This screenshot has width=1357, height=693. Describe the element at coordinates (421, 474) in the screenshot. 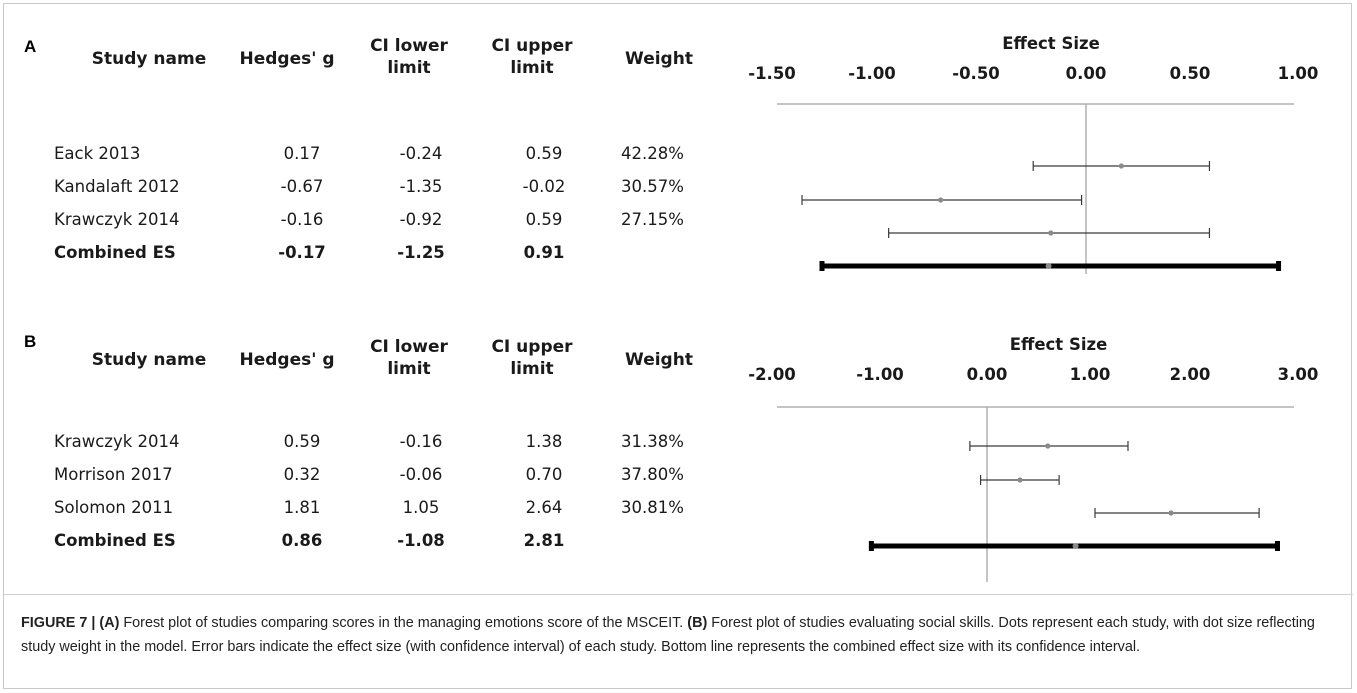

I see `row-b1-lower: -0.06` at that location.